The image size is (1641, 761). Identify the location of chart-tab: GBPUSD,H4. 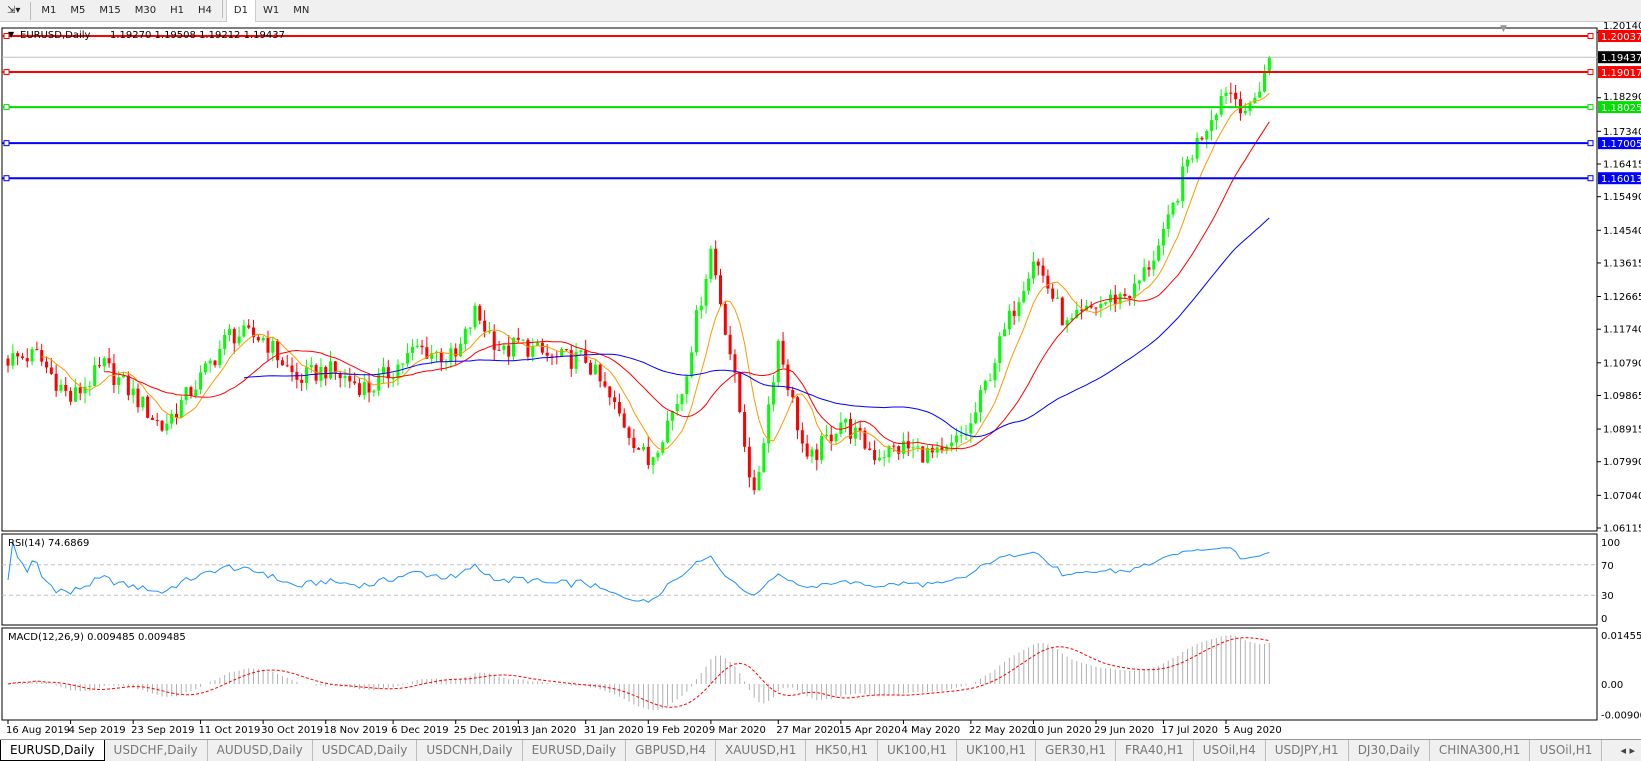
(671, 750).